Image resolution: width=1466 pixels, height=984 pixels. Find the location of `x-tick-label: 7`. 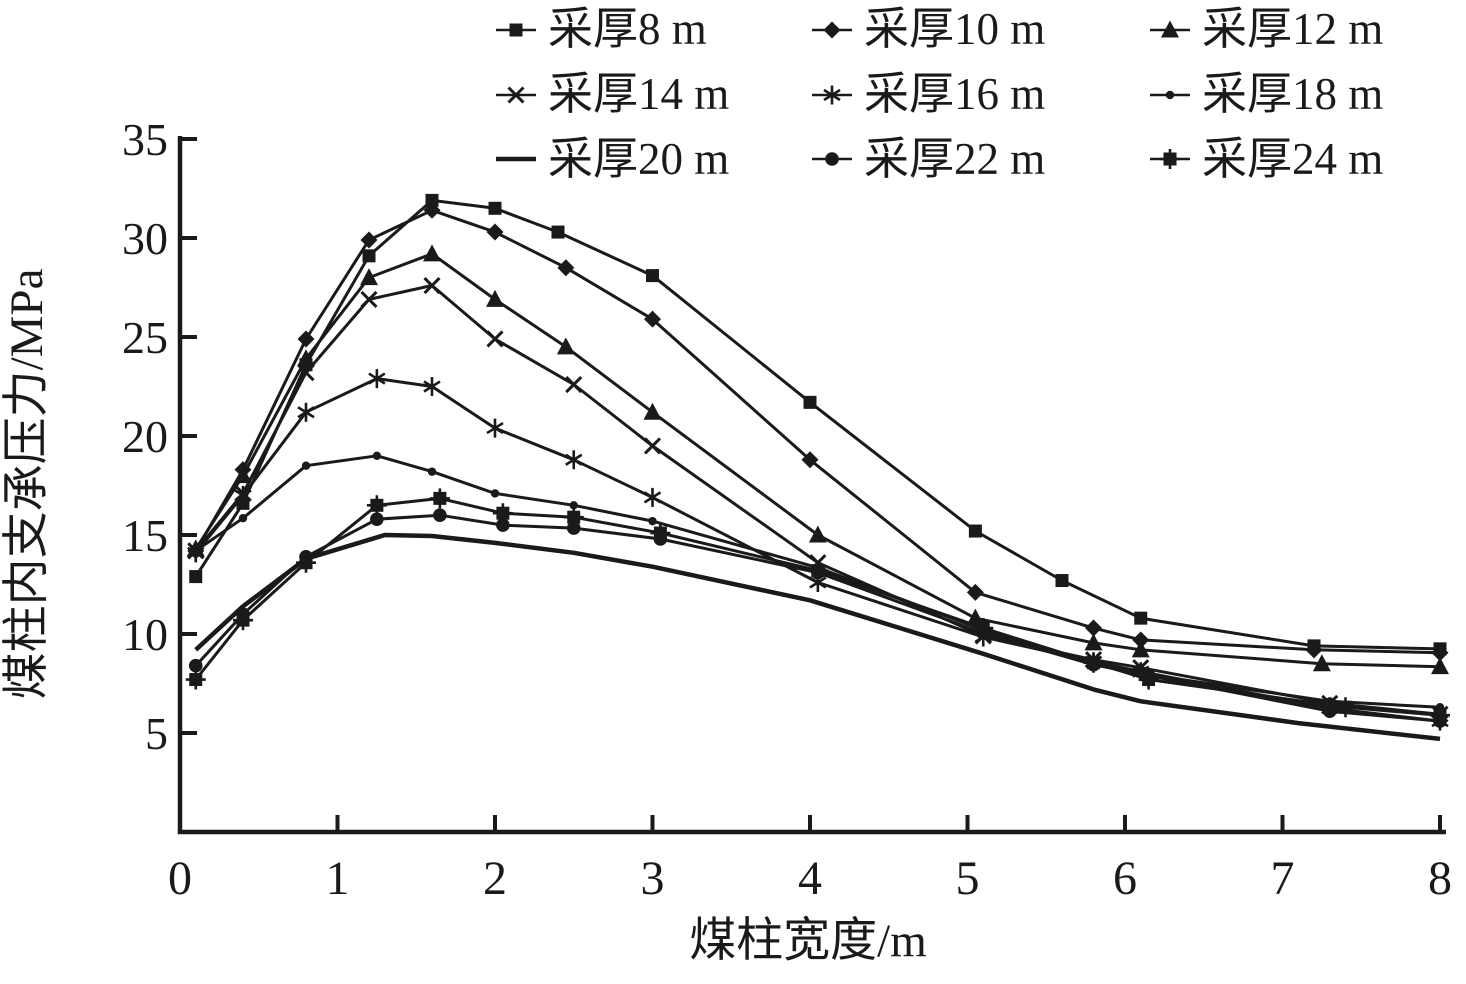

x-tick-label: 7 is located at coordinates (1283, 878).